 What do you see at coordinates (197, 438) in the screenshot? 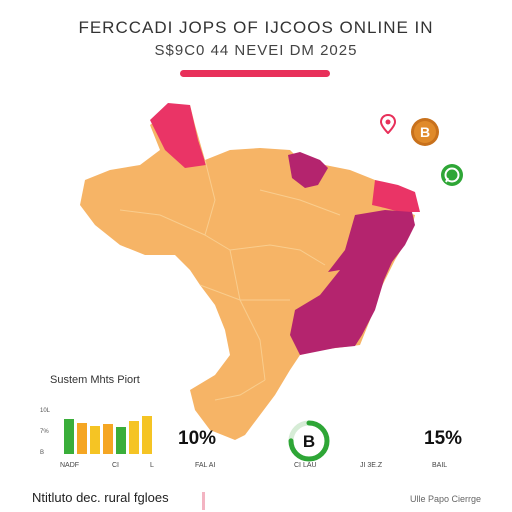
I see `left-percent: 10%` at bounding box center [197, 438].